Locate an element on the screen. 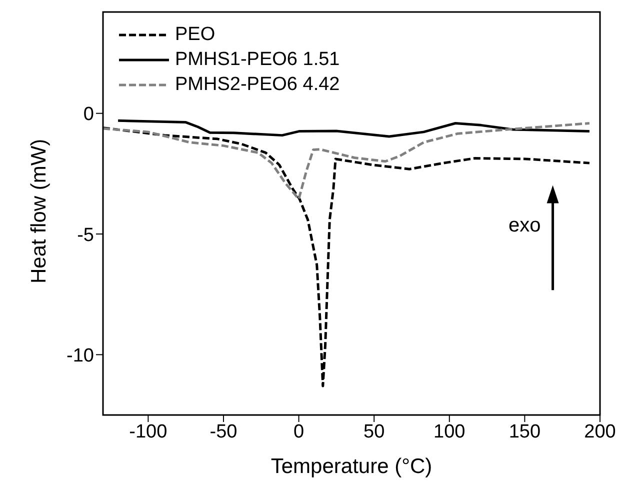  x-tick-label: 50 is located at coordinates (374, 431).